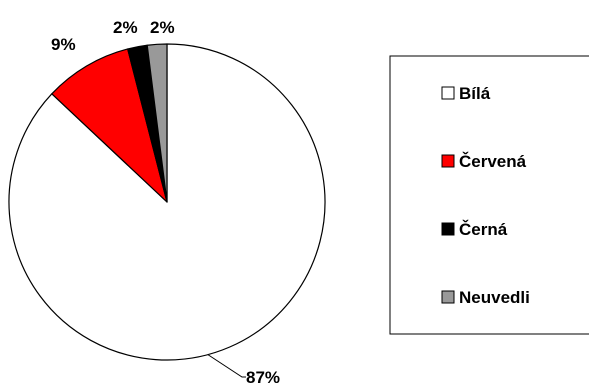 Image resolution: width=589 pixels, height=388 pixels. What do you see at coordinates (63, 44) in the screenshot?
I see `data-label-2: 9%` at bounding box center [63, 44].